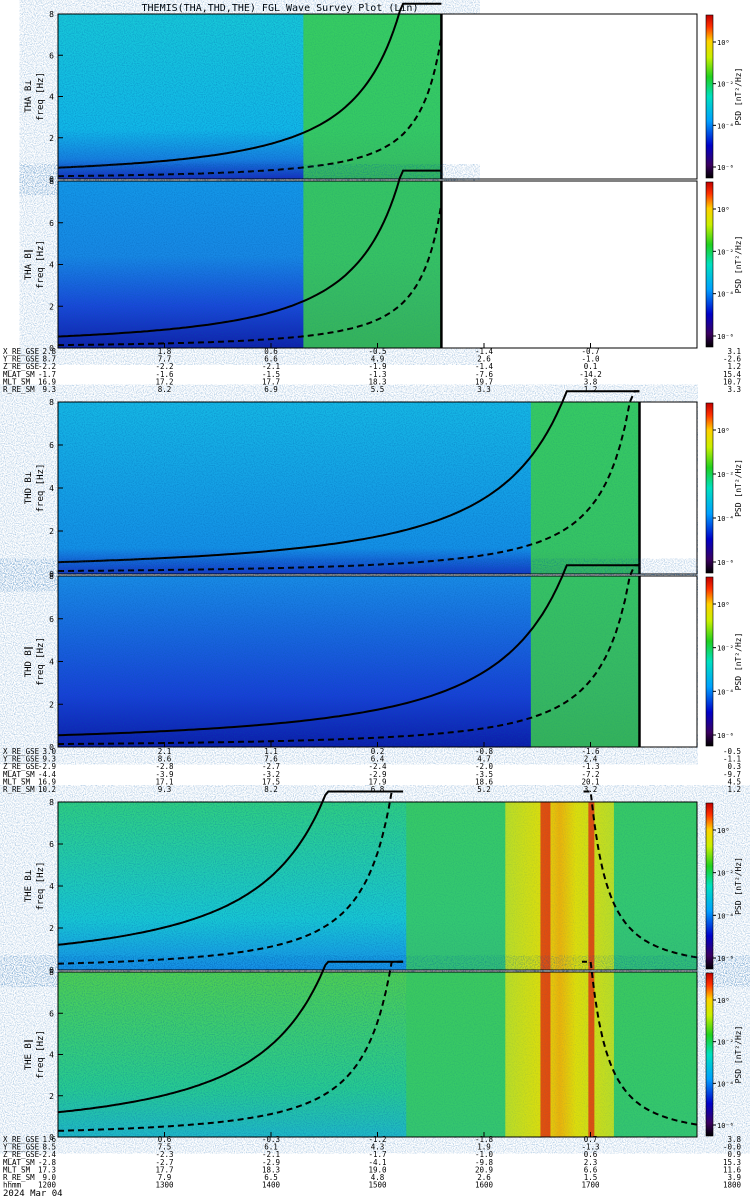 The height and width of the screenshot is (1200, 750). What do you see at coordinates (484, 1169) in the screenshot?
I see `ephem-value: 20.9` at bounding box center [484, 1169].